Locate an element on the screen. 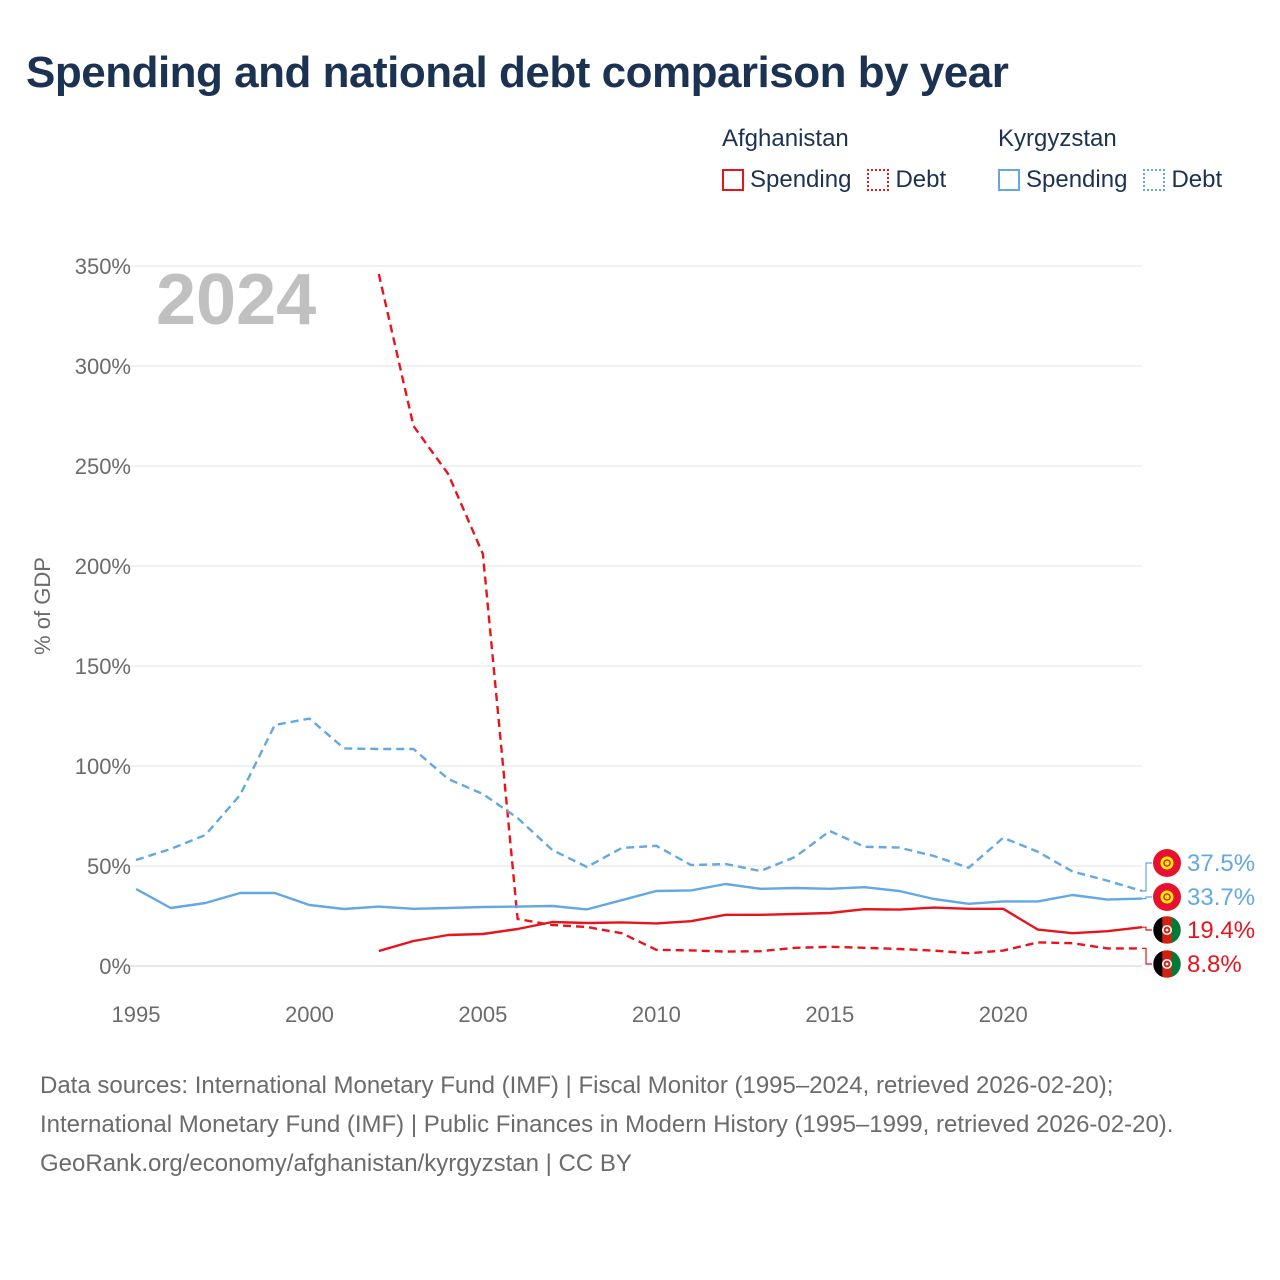 The height and width of the screenshot is (1280, 1280). end-value-label: 19.4% is located at coordinates (1221, 930).